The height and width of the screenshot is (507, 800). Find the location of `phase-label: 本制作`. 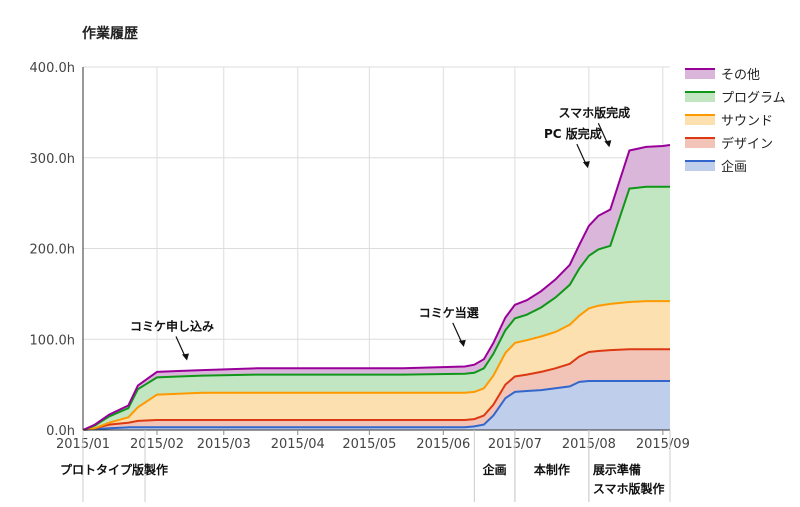

phase-label: 本制作 is located at coordinates (552, 469).